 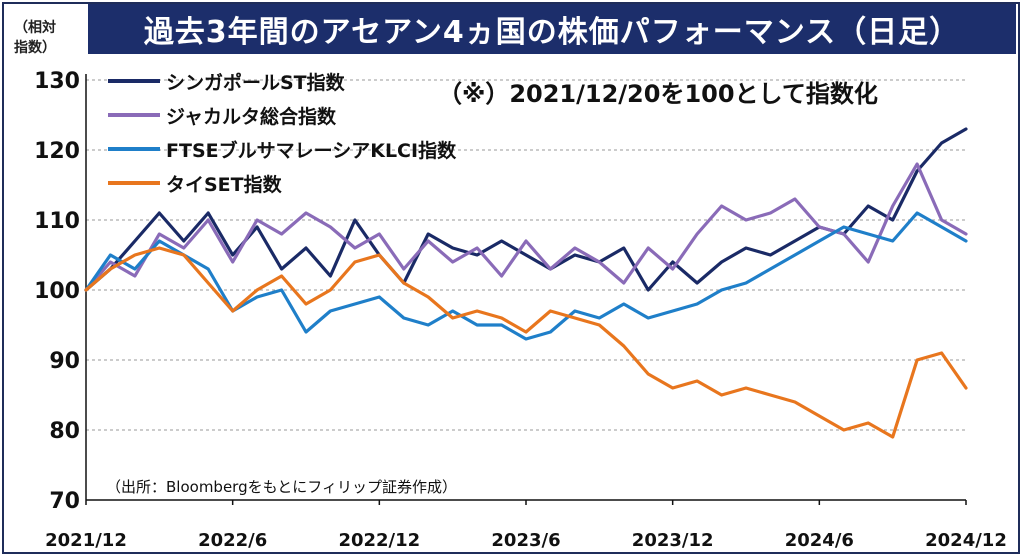 What do you see at coordinates (525, 540) in the screenshot?
I see `x-tick-label: 2023/6` at bounding box center [525, 540].